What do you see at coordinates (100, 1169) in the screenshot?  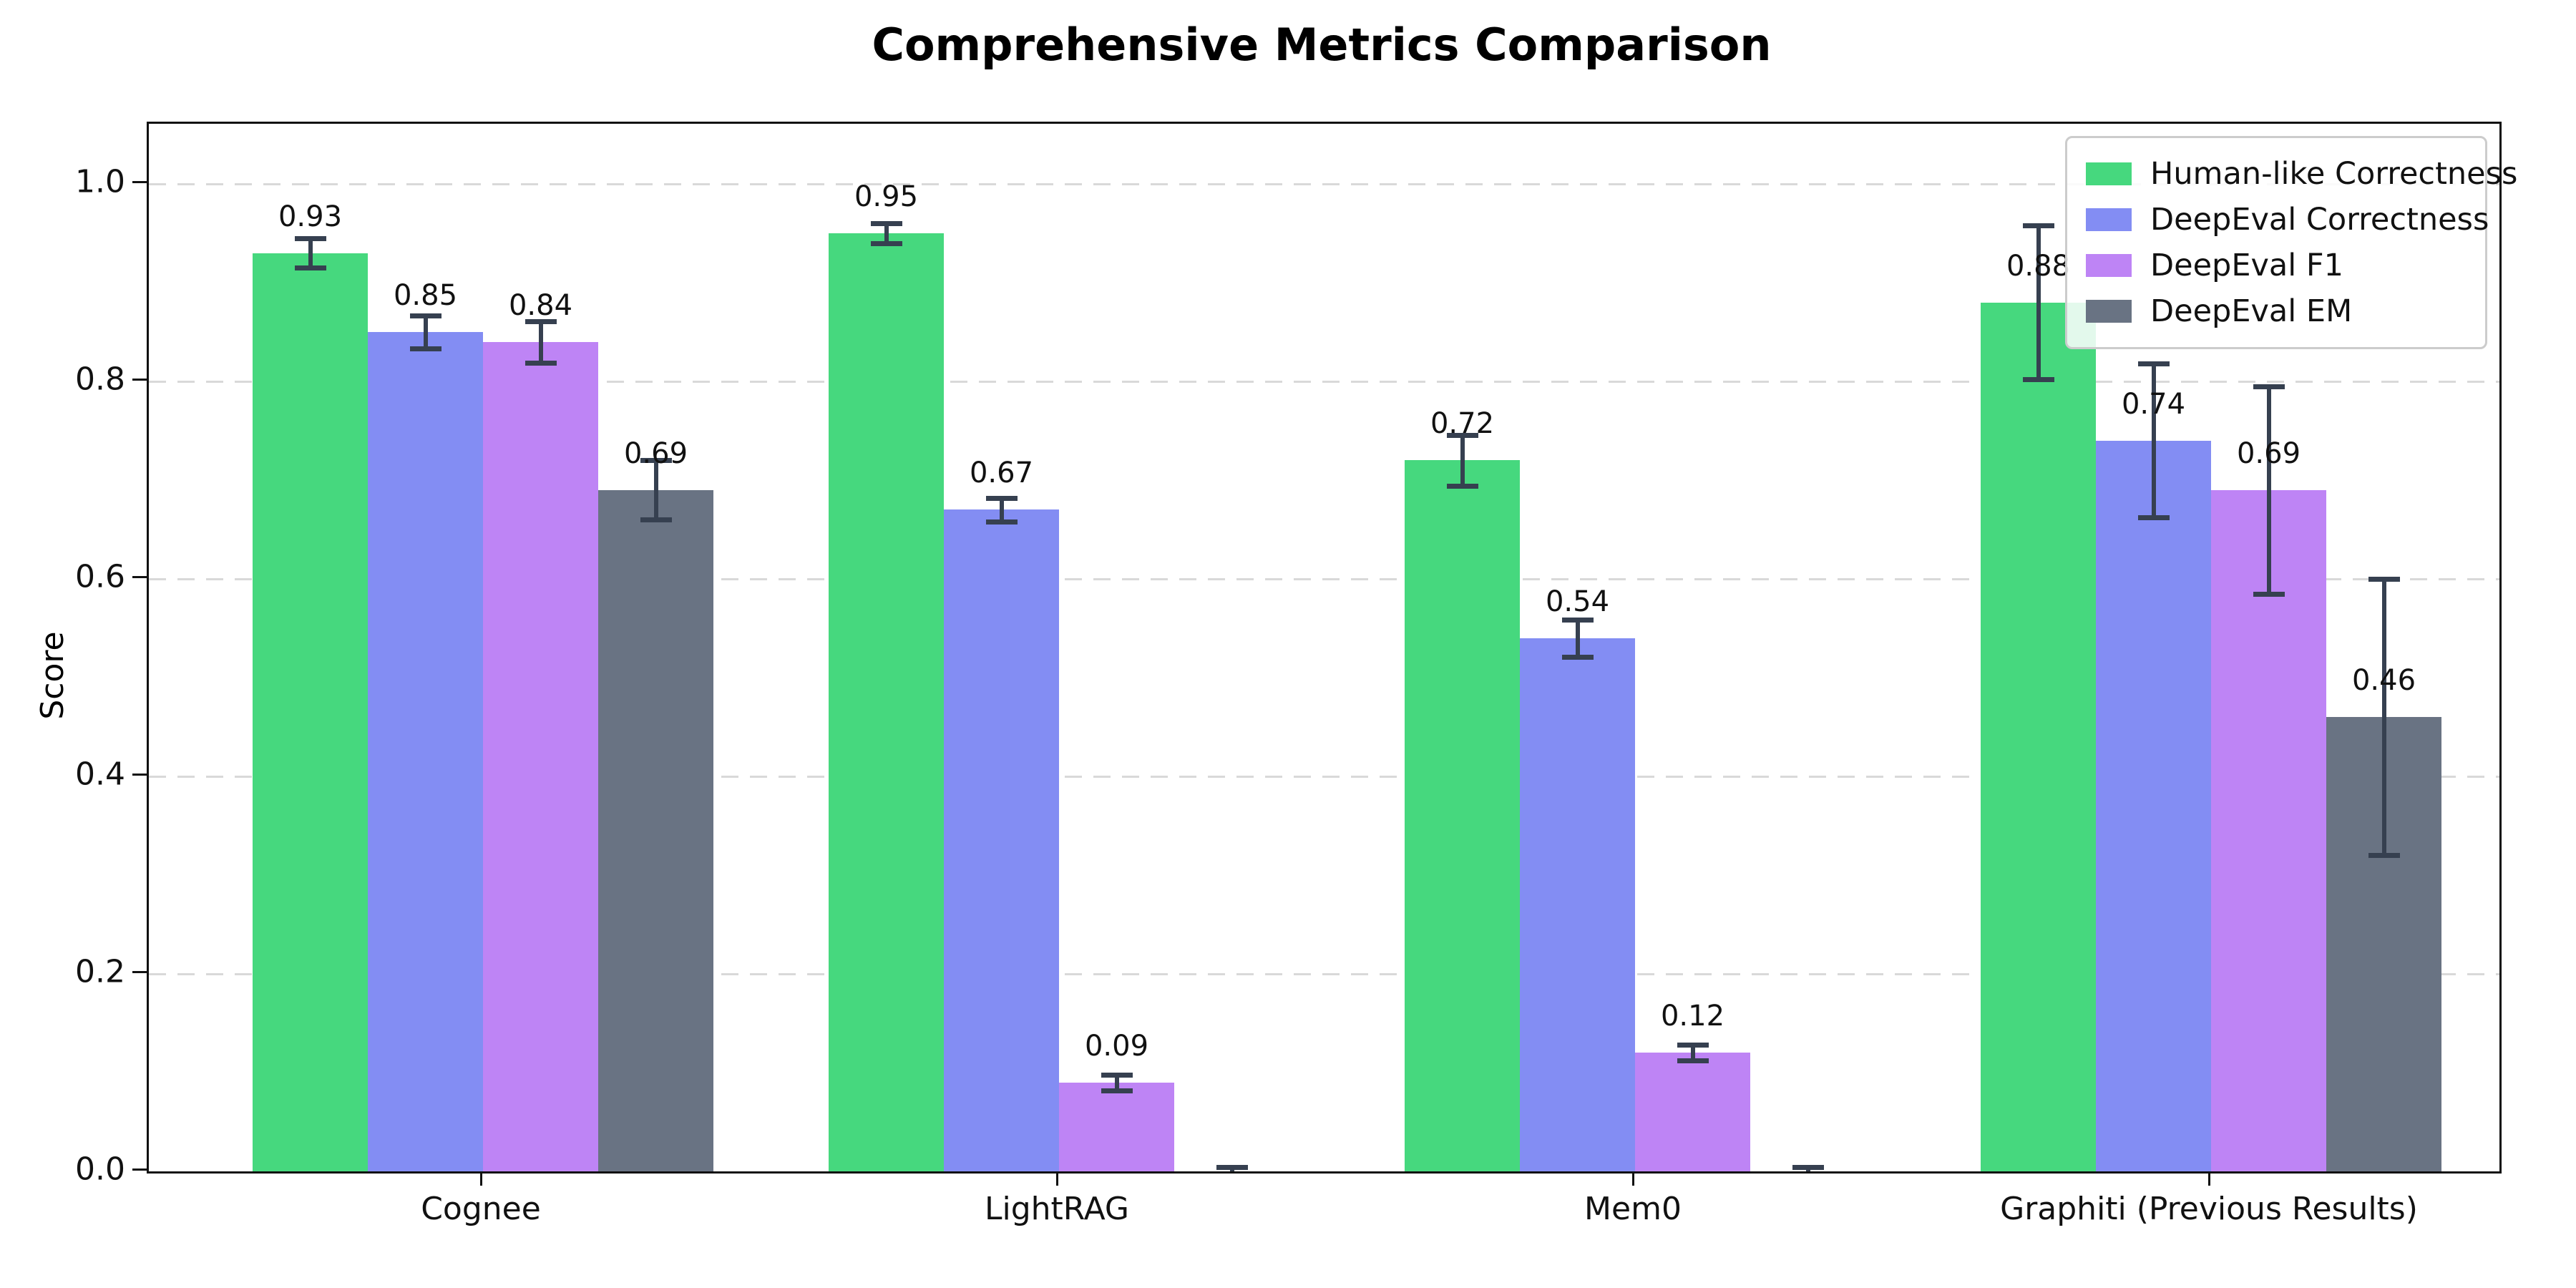 I see `y-axis-tick-label: 0.0` at bounding box center [100, 1169].